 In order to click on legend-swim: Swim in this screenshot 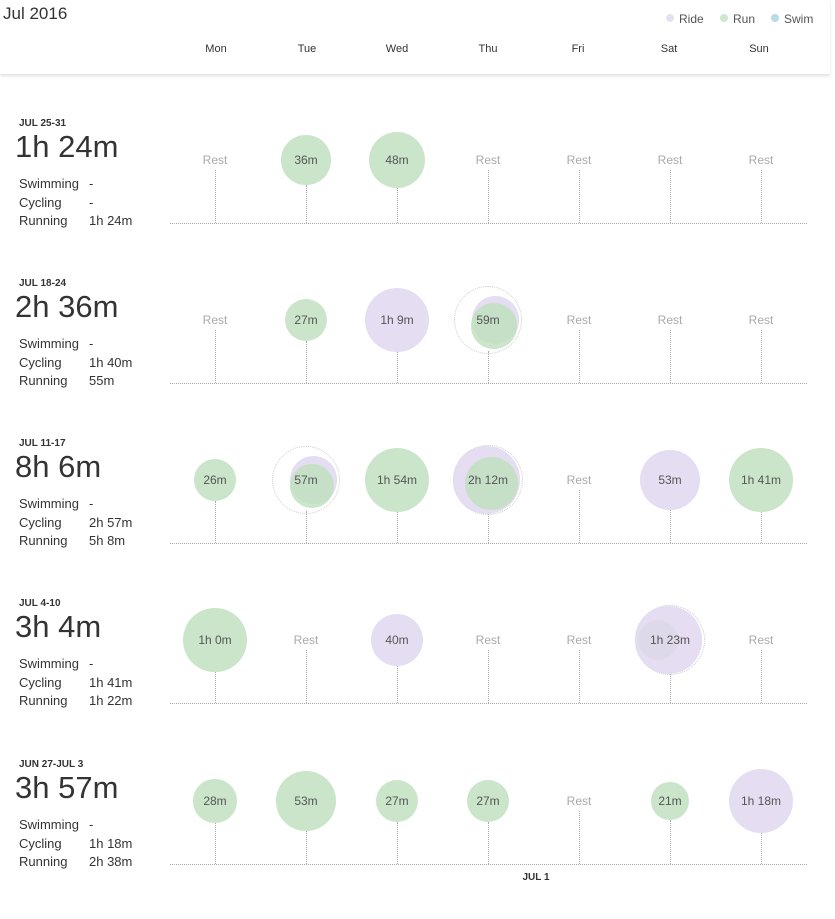, I will do `click(792, 19)`.